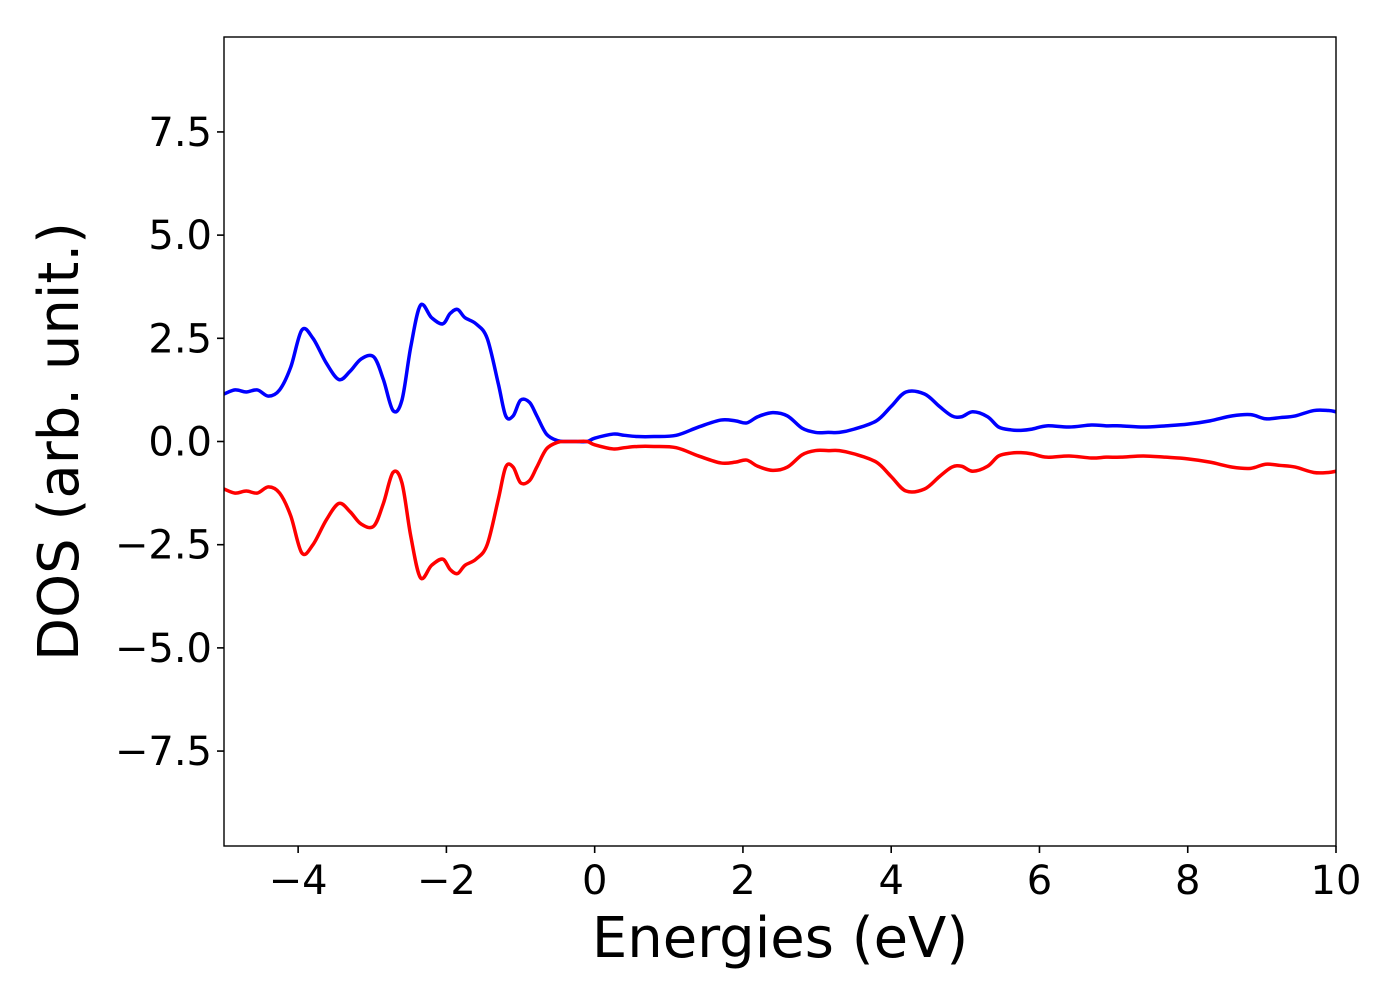 The image size is (1400, 1000). I want to click on y-tick-label: −7.5, so click(163, 752).